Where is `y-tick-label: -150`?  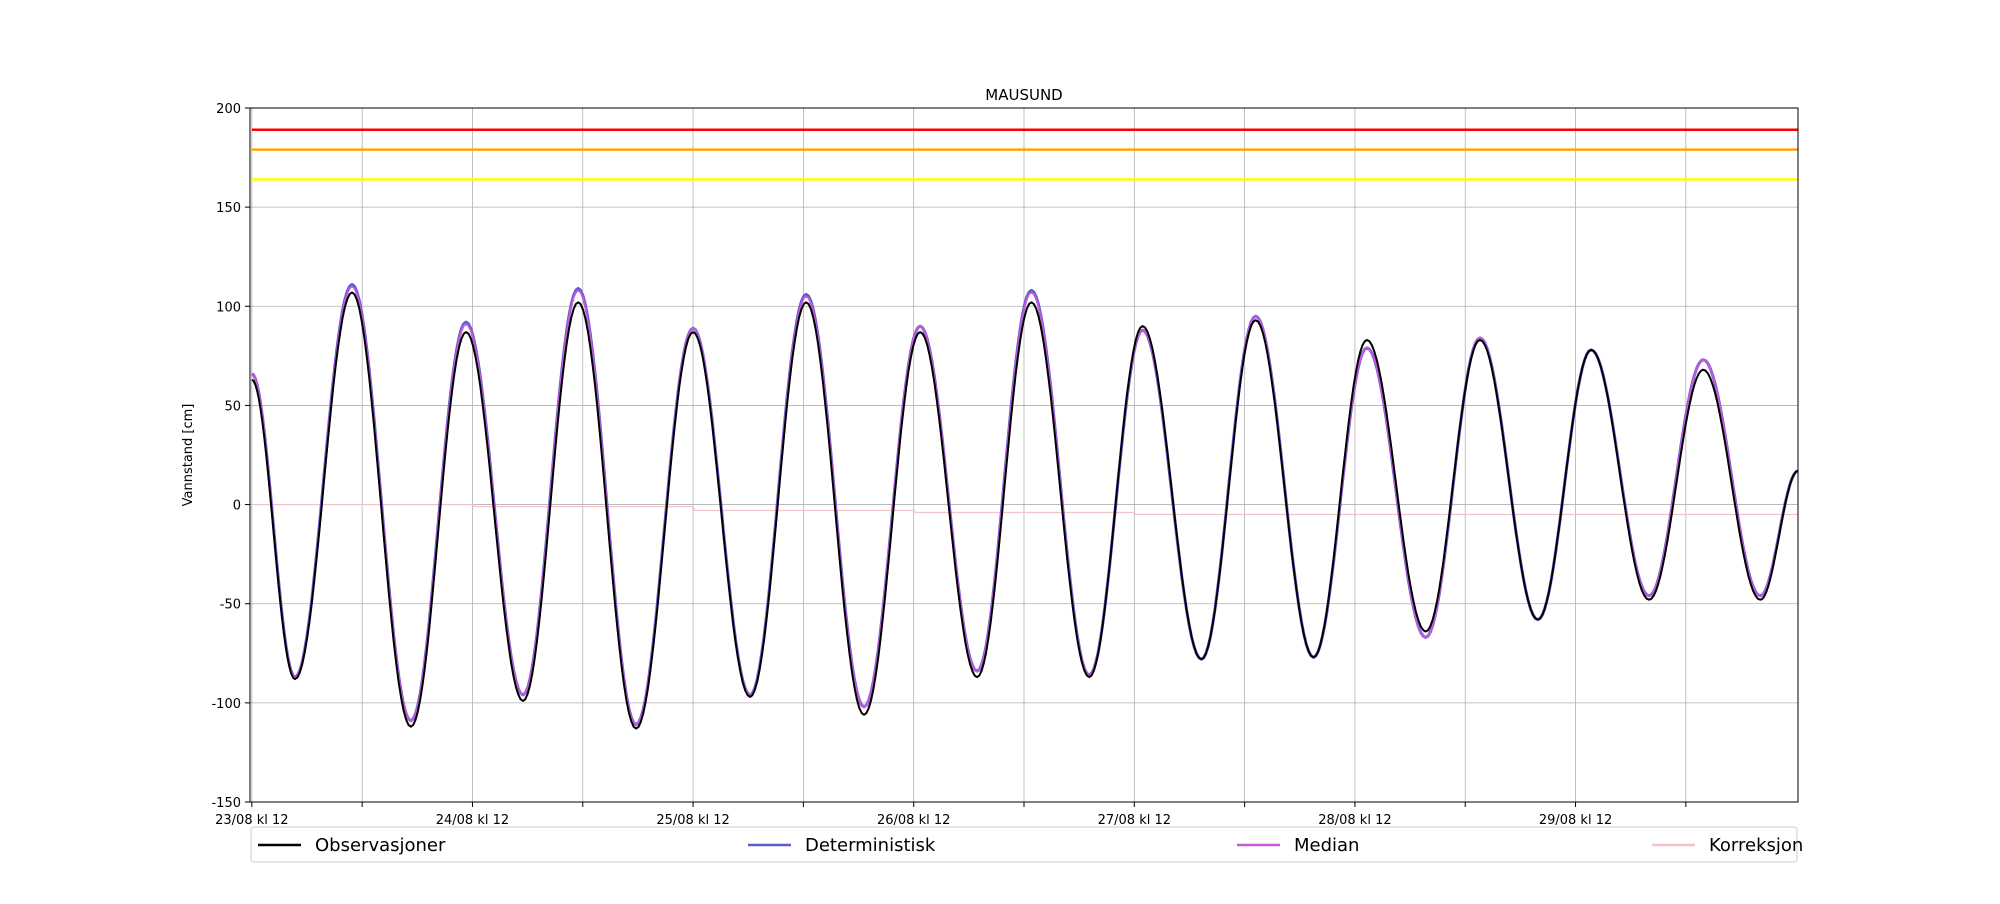 y-tick-label: -150 is located at coordinates (226, 803).